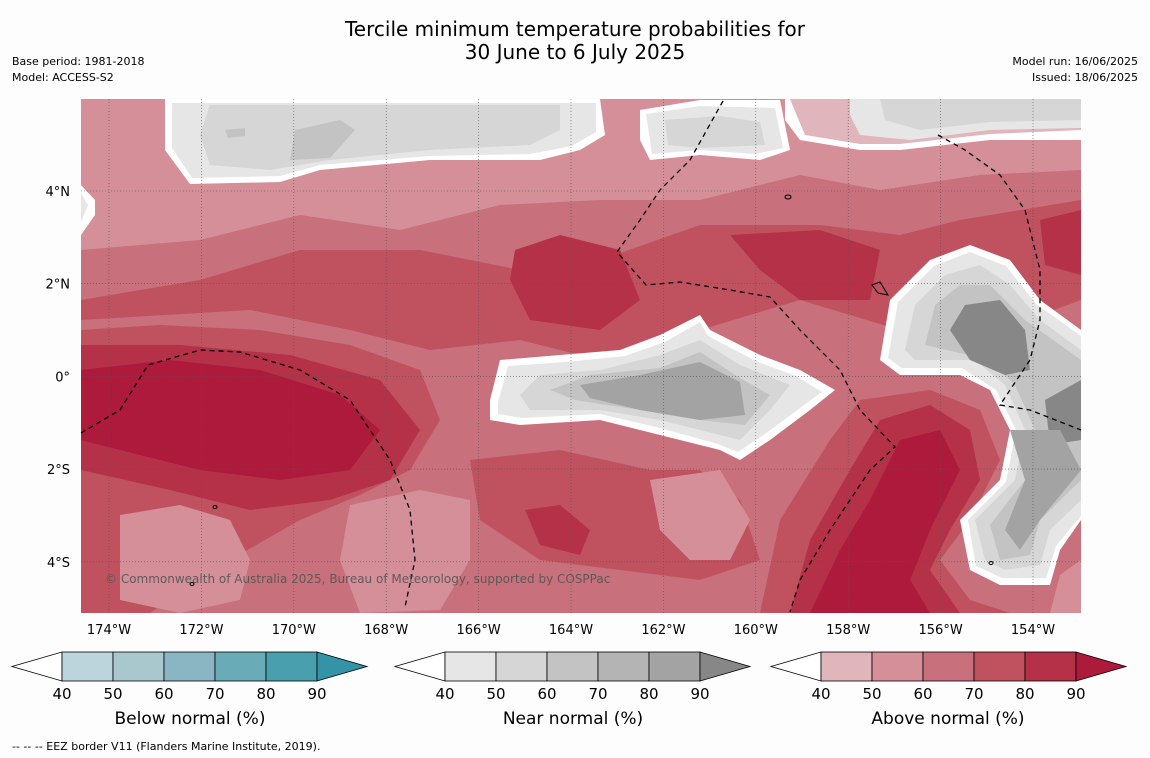  What do you see at coordinates (58, 192) in the screenshot?
I see `lat-tick-label: 4°N` at bounding box center [58, 192].